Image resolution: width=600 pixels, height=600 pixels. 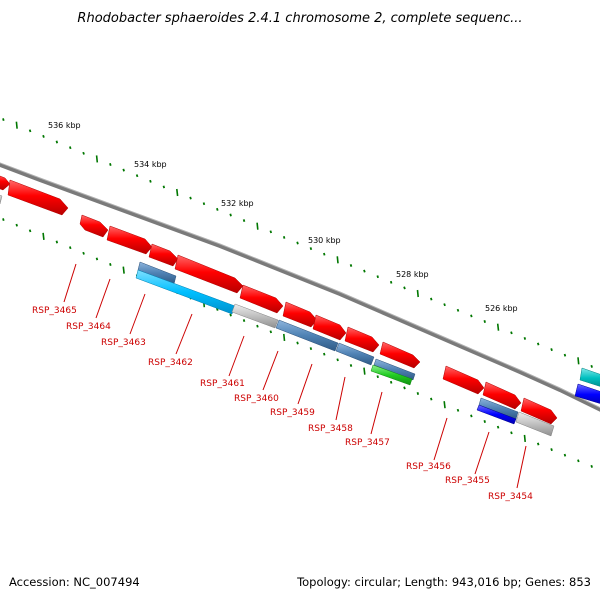 I want to click on gene-label: RSP_3458, so click(x=330, y=429).